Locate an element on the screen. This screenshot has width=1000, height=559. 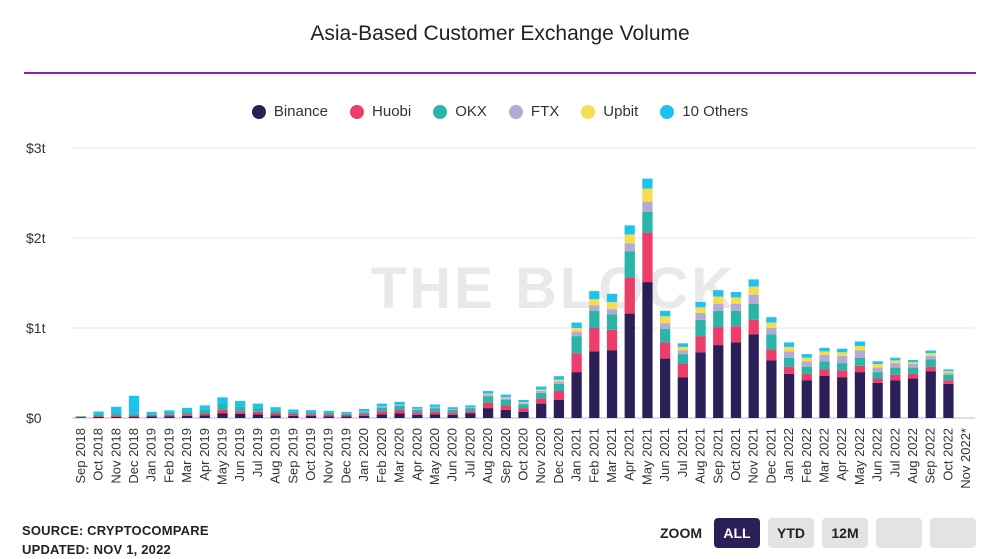
x-tick-label: Sep 2019 is located at coordinates (292, 456).